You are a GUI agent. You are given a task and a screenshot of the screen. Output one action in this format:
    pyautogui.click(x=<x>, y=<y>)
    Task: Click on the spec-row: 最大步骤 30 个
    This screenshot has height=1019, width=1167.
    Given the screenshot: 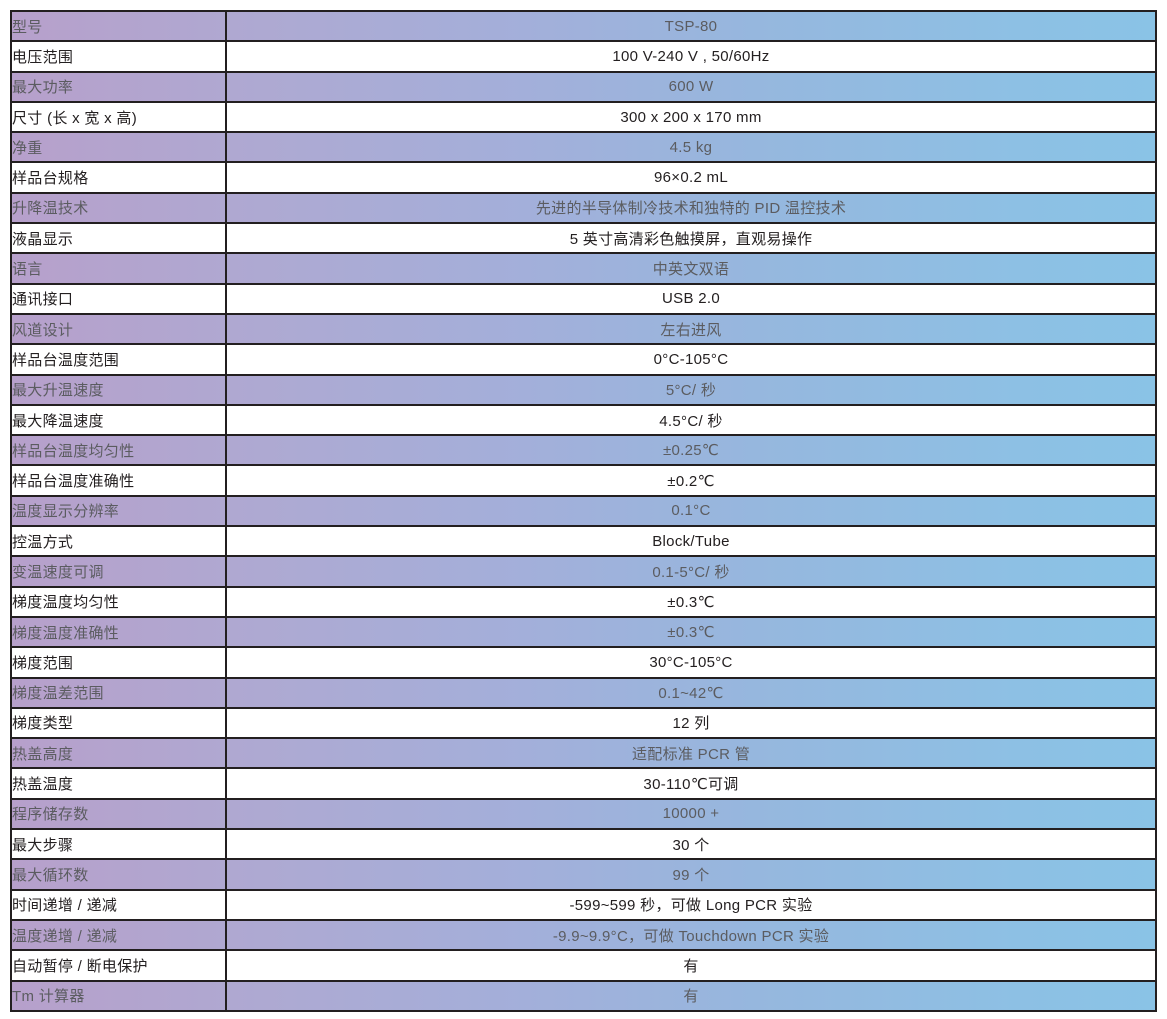 What is the action you would take?
    pyautogui.click(x=583, y=844)
    